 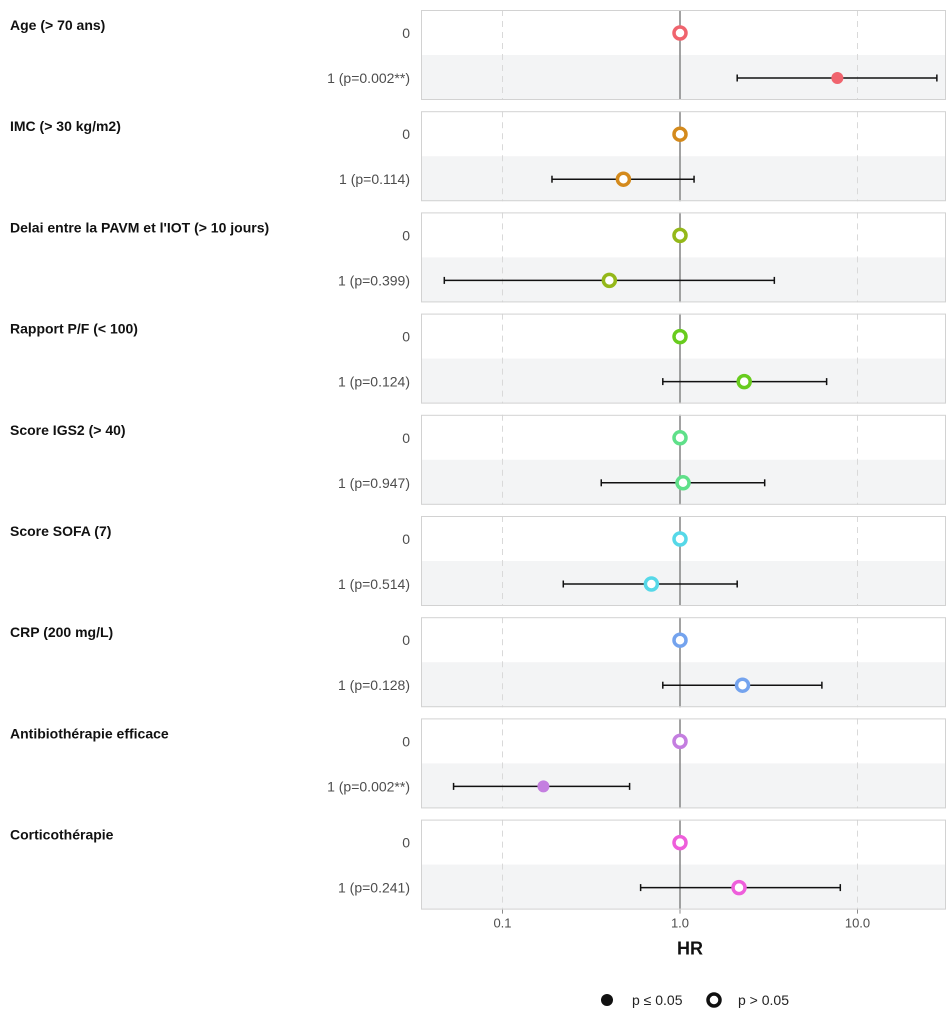 I want to click on variable-panel: Score SOFA (7) 0 1 (p=0.514), so click(x=478, y=561).